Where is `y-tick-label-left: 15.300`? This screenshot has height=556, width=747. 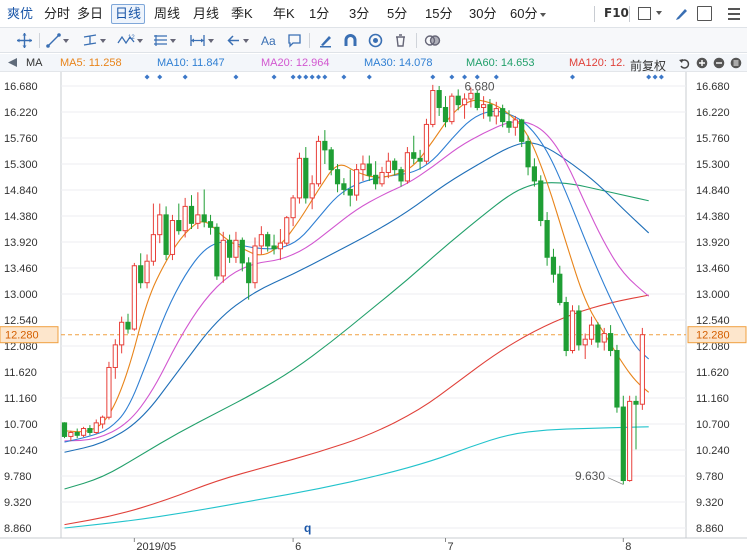
y-tick-label-left: 15.300 is located at coordinates (21, 165).